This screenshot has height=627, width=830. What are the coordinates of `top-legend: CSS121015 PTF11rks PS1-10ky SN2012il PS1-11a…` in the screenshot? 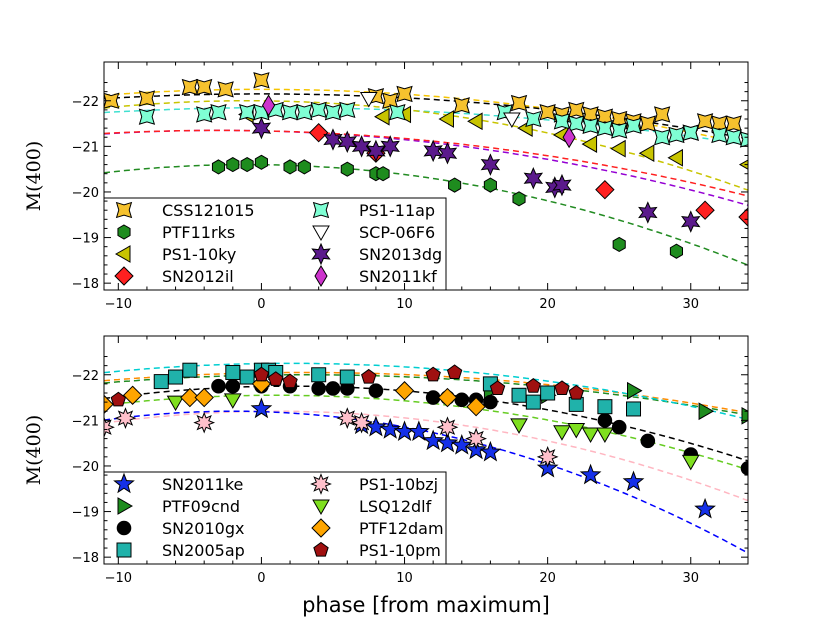 It's located at (275, 244).